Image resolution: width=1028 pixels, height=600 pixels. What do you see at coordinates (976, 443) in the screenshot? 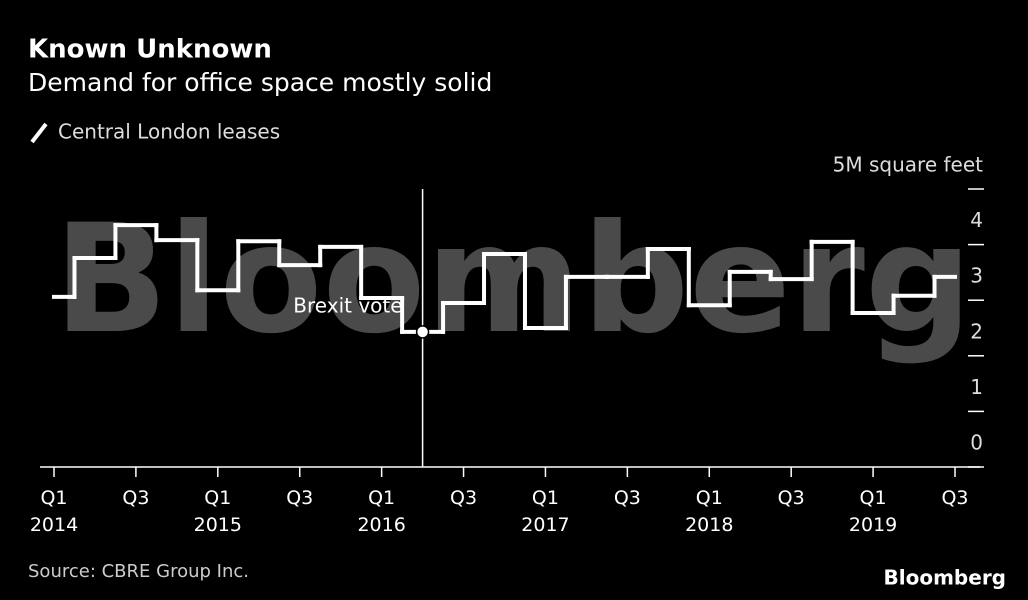
I see `y-tick-label: 0` at bounding box center [976, 443].